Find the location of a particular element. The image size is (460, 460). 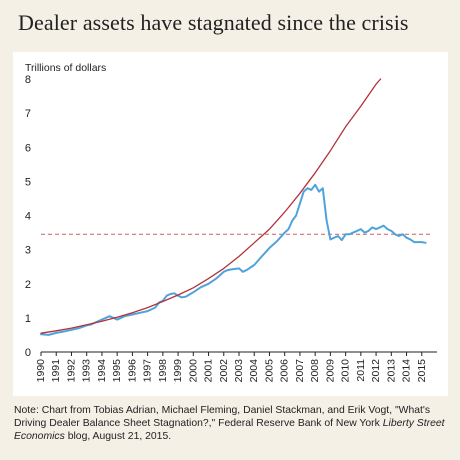

x-tick-label: 2010 is located at coordinates (346, 371).